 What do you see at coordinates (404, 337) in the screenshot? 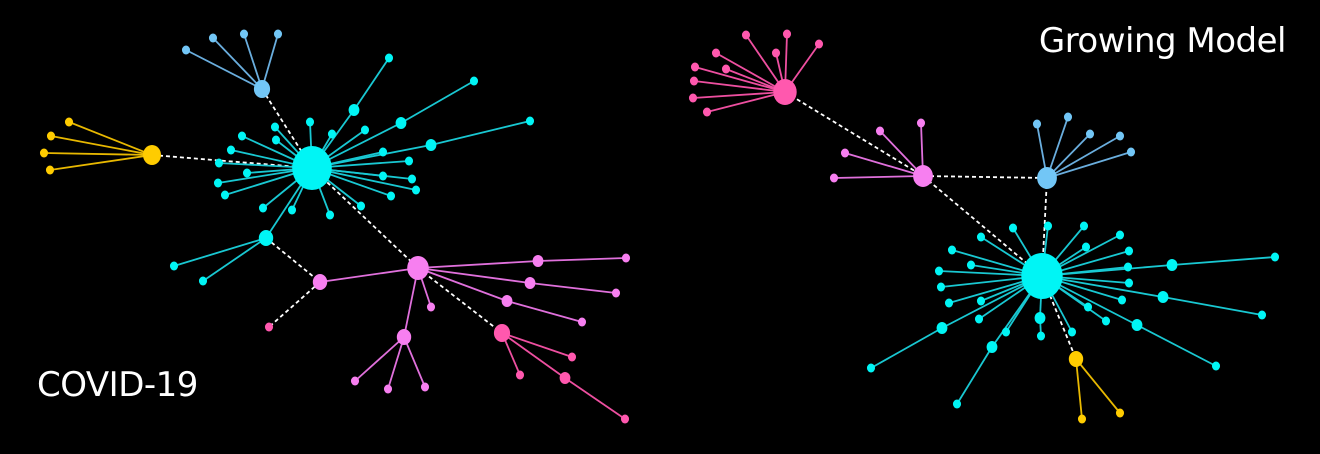
I see `covid-pink-sub-hub-node` at bounding box center [404, 337].